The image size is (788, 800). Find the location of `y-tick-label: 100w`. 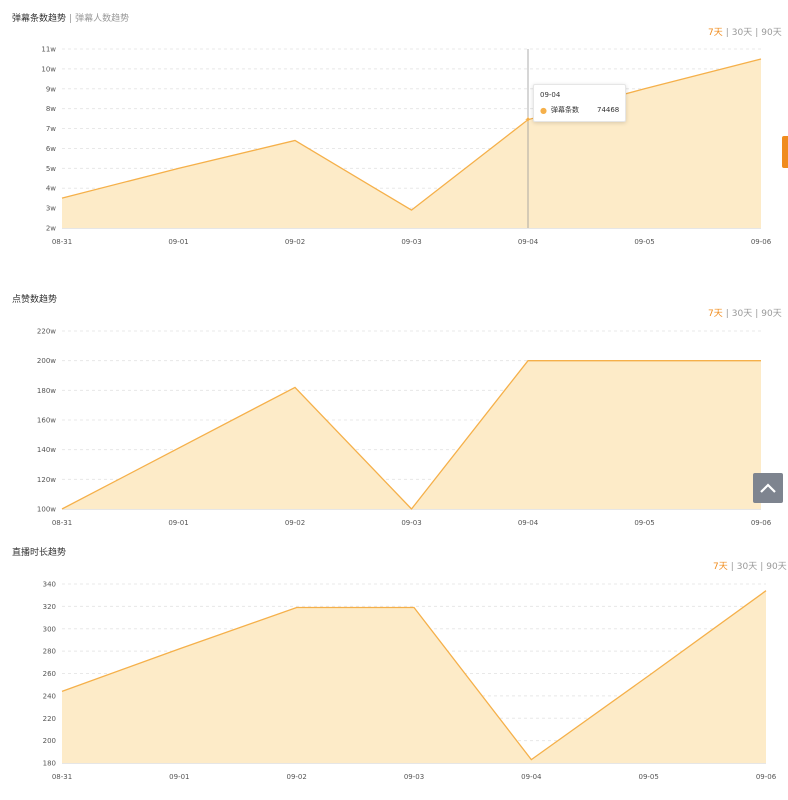

y-tick-label: 100w is located at coordinates (46, 510).